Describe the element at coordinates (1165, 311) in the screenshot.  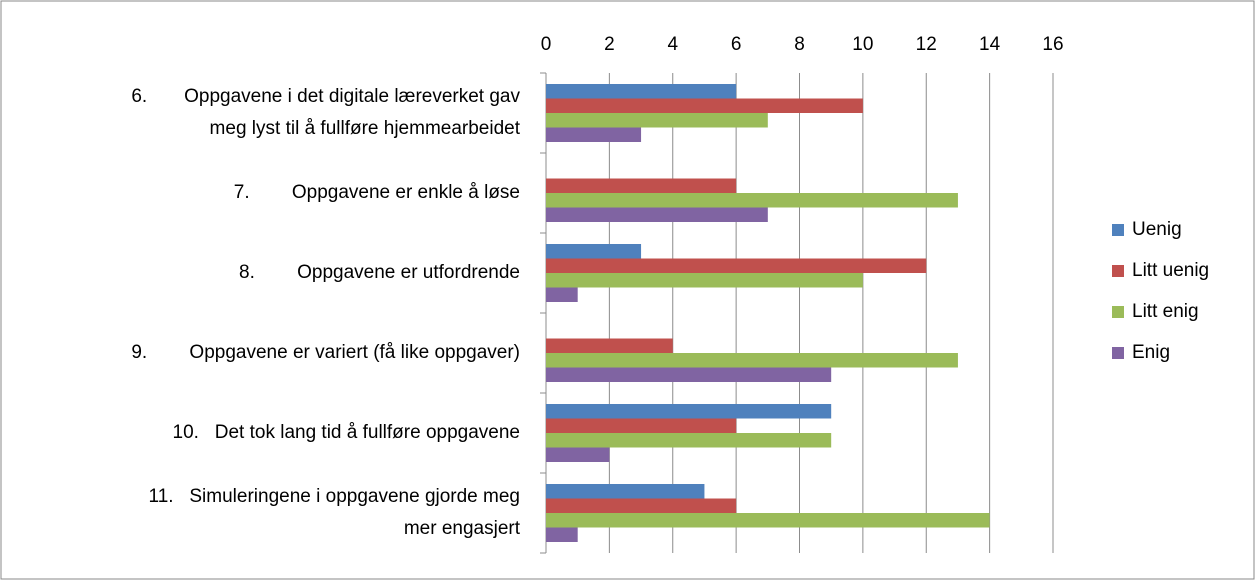
I see `legend-label: Litt enig` at that location.